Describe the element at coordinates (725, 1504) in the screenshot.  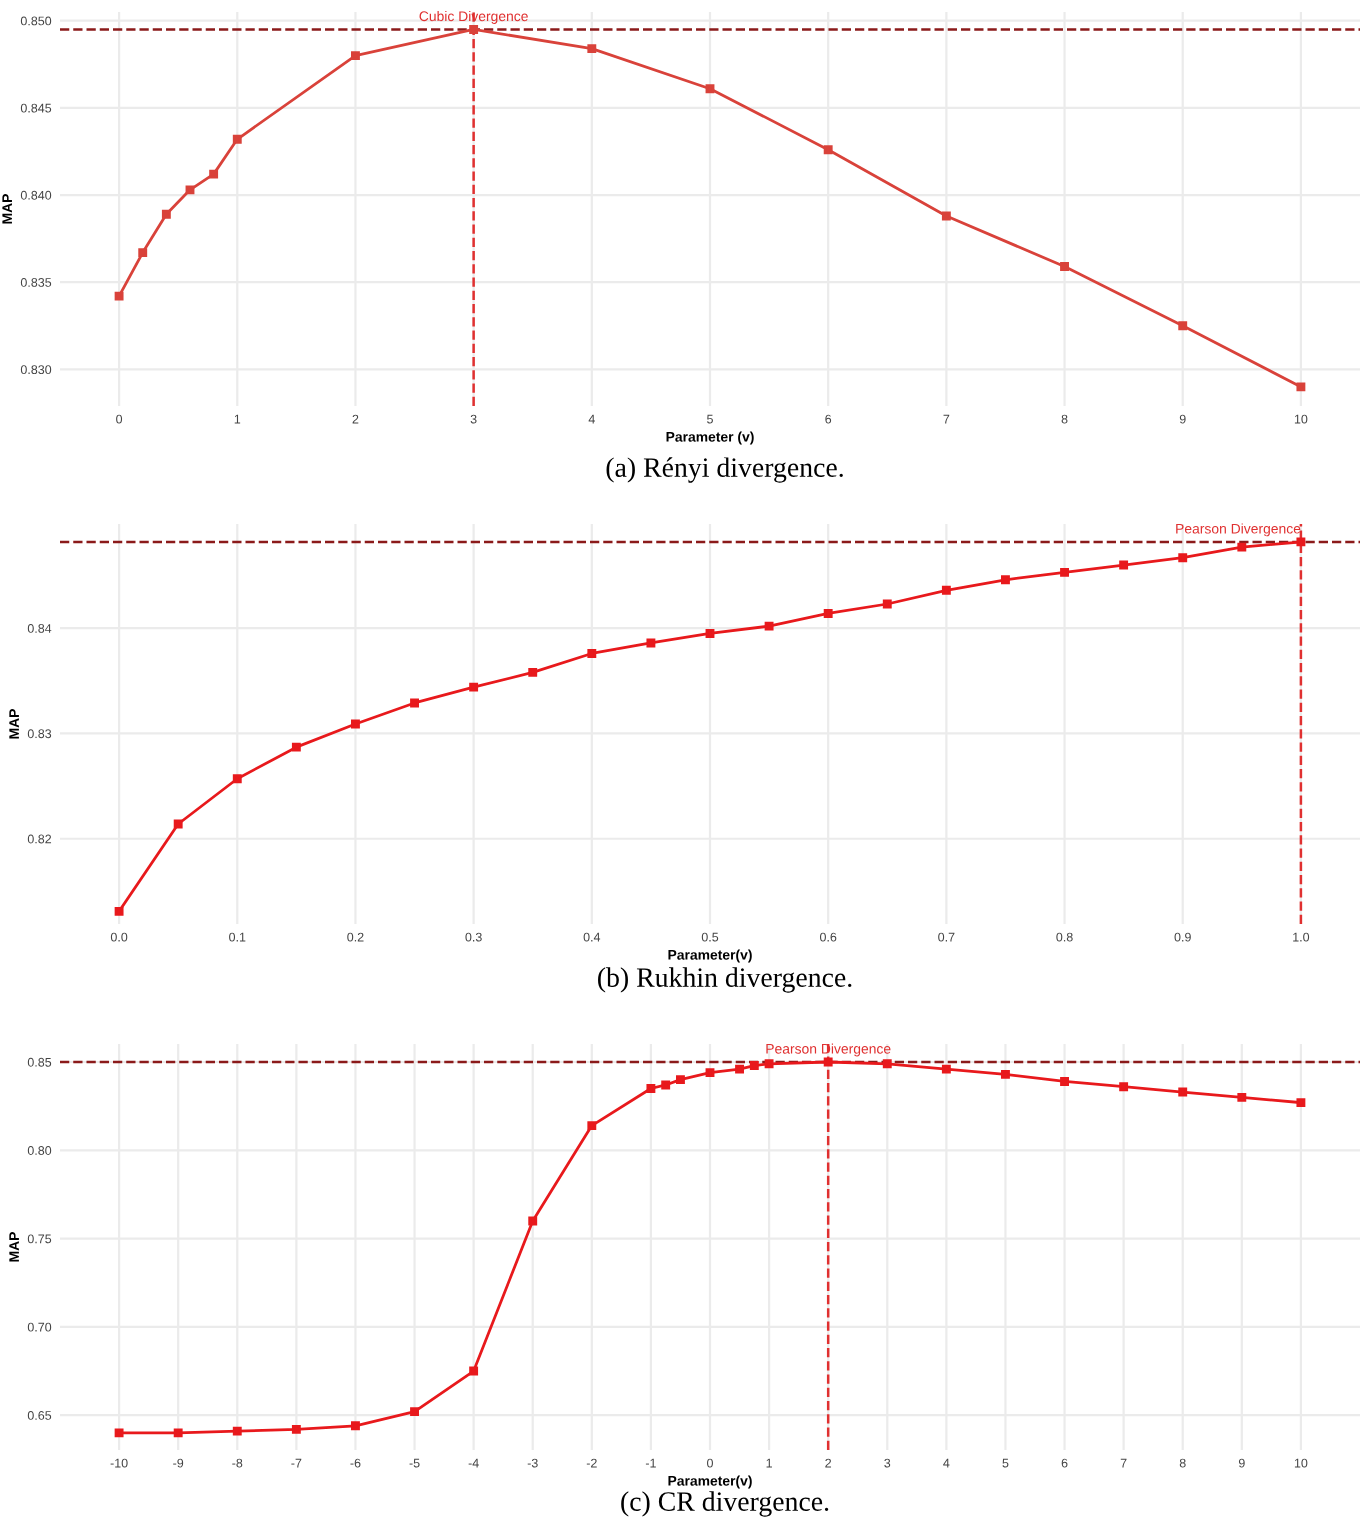
I see `text: (c) CR divergence.` at that location.